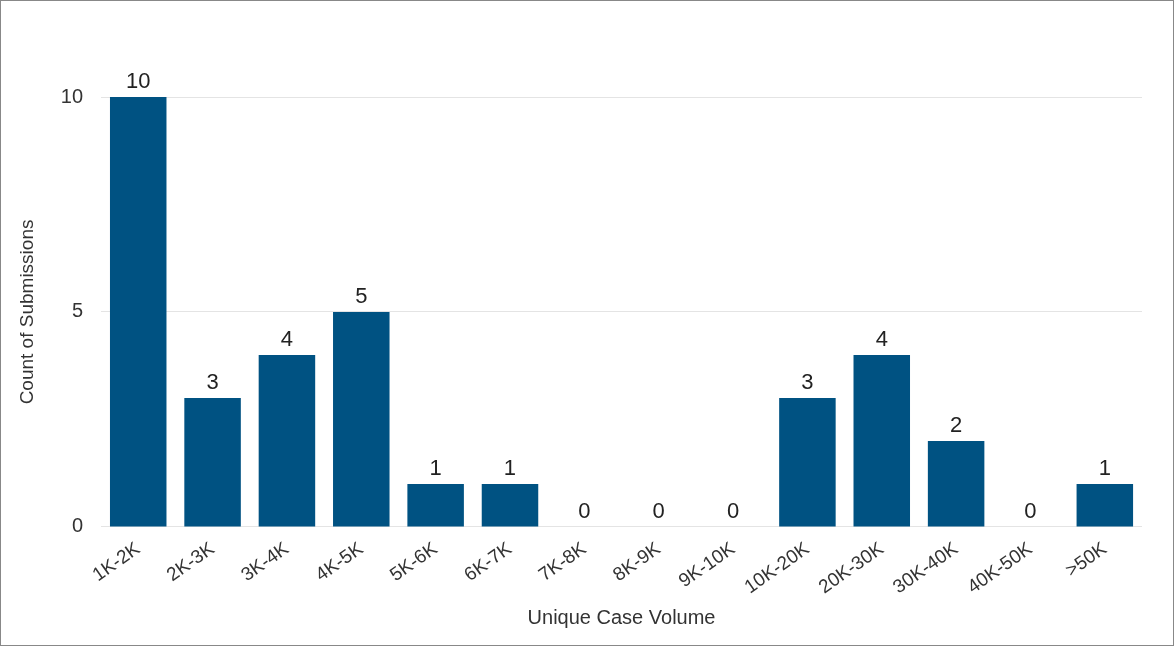 The height and width of the screenshot is (646, 1174). I want to click on y-axis-title: Count of Submissions, so click(26, 312).